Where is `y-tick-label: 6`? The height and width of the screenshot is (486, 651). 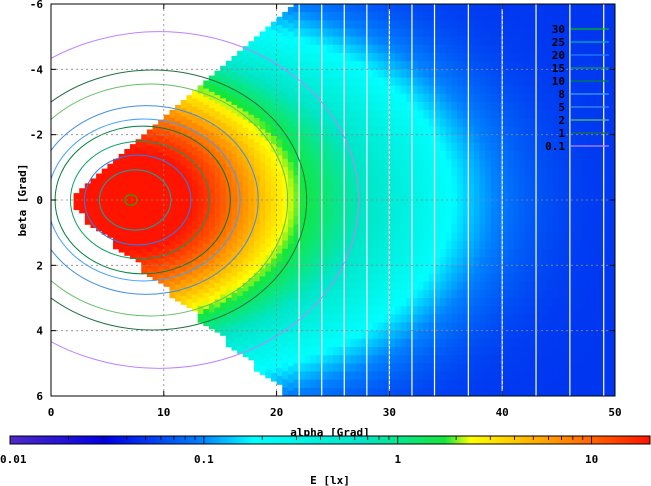 y-tick-label: 6 is located at coordinates (39, 396).